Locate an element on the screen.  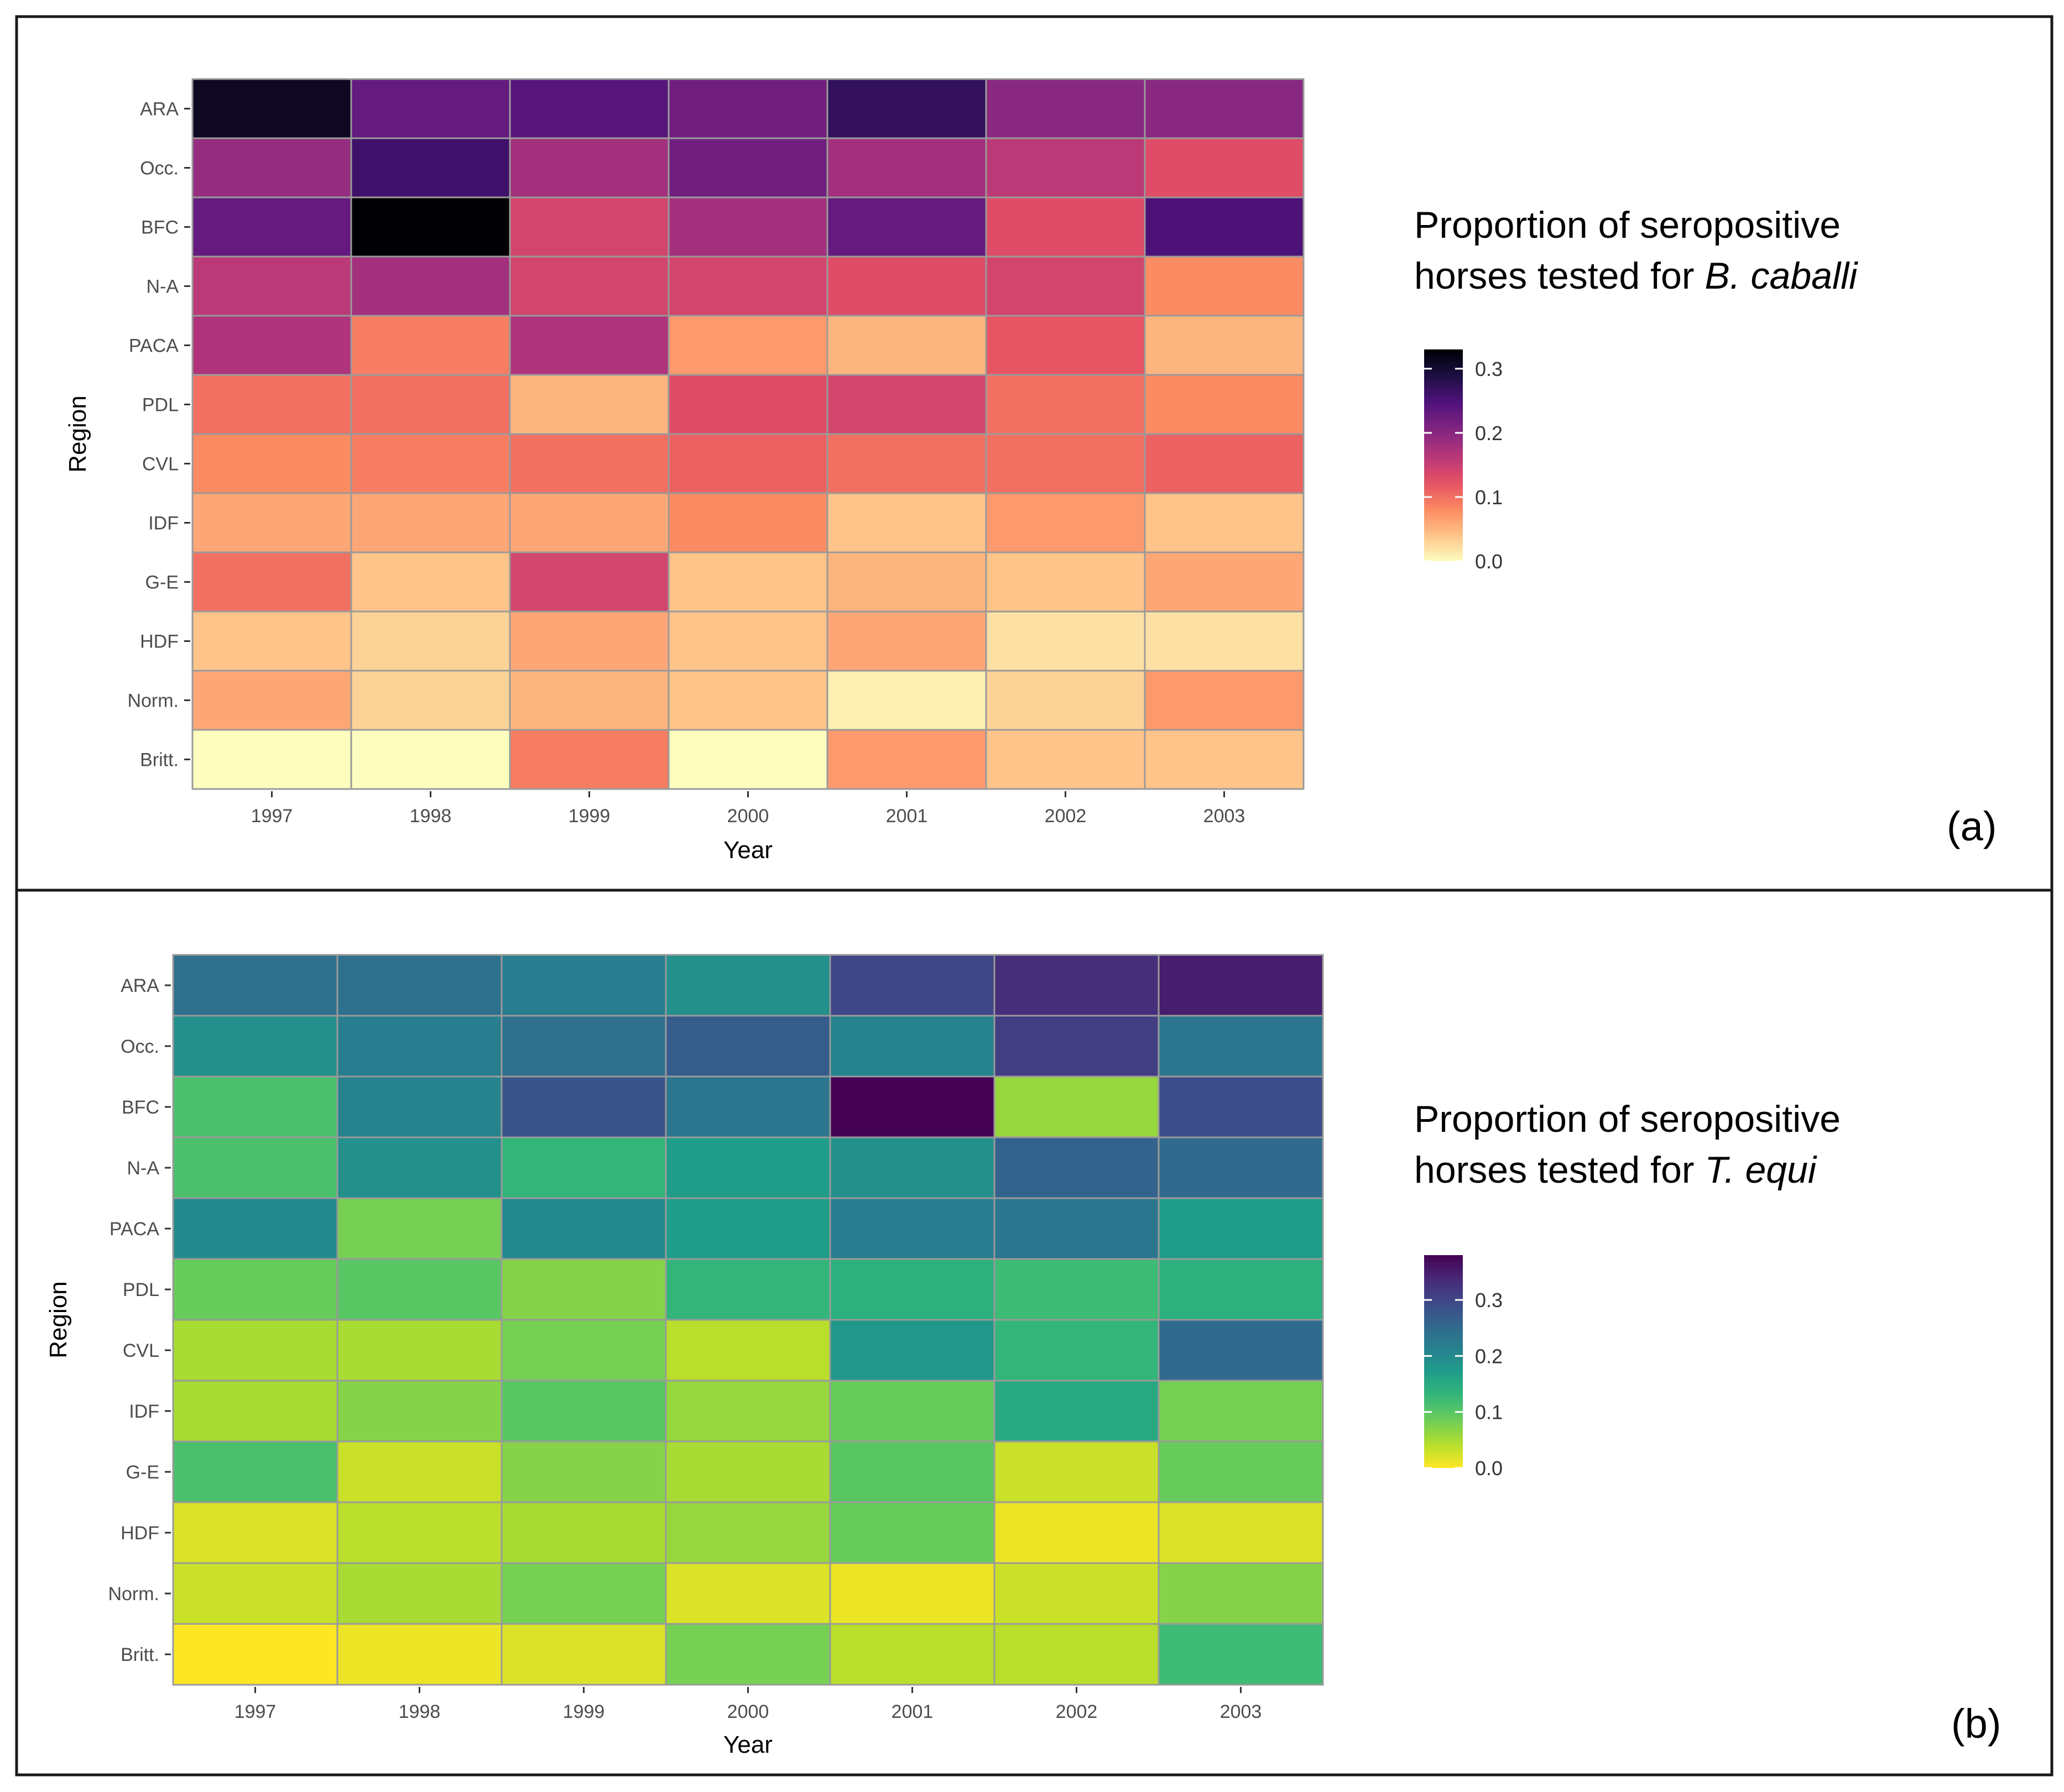
legend-title-species: T. equi is located at coordinates (1761, 1170).